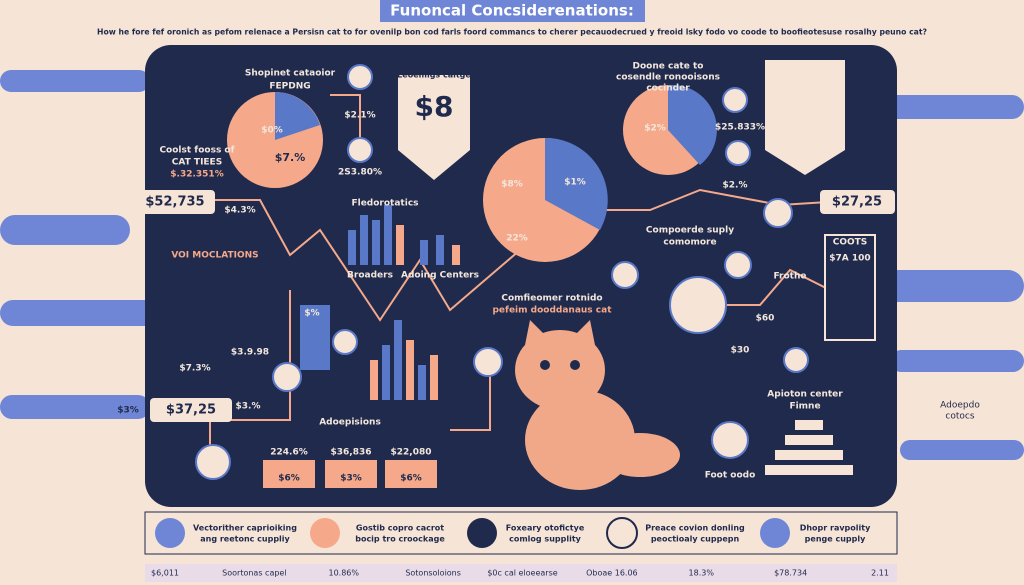 Image resolution: width=1024 pixels, height=585 pixels. I want to click on label: Broaders, so click(370, 276).